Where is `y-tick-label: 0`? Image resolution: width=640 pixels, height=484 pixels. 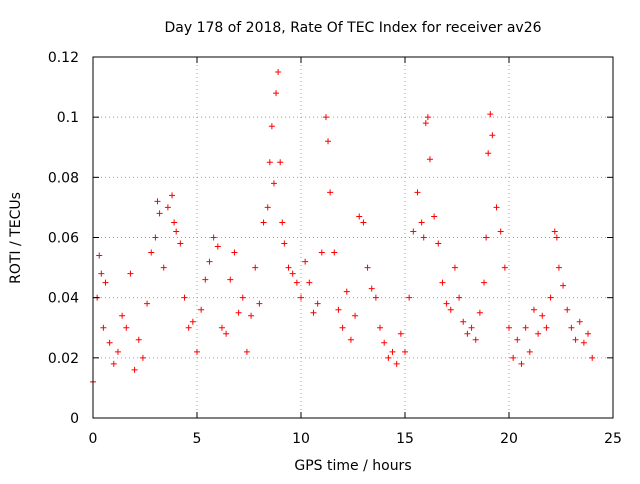
y-tick-label: 0 is located at coordinates (74, 419).